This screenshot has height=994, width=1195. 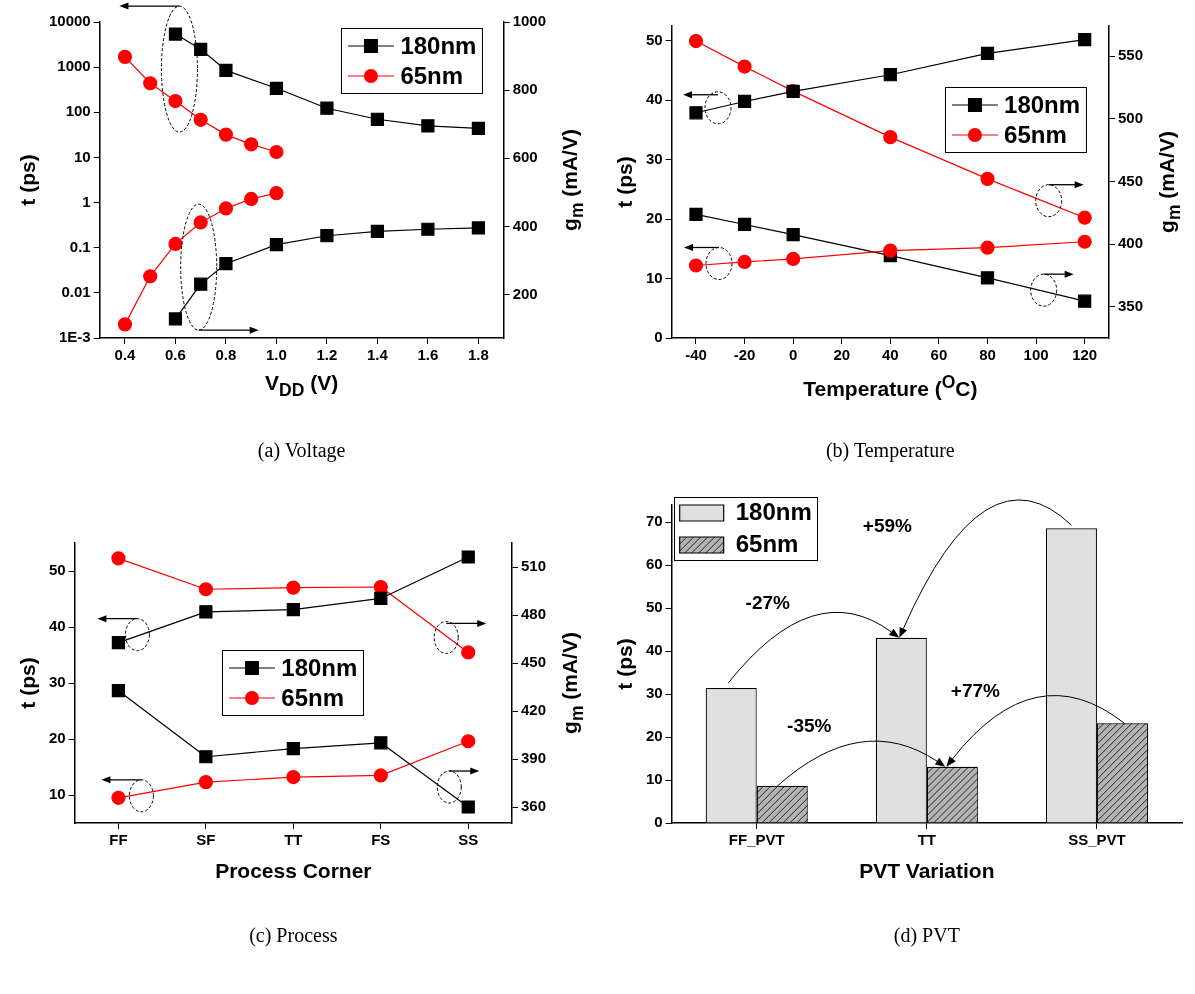 I want to click on x-axis-title: Temperature ($^{O}$C), so click(x=890, y=386).